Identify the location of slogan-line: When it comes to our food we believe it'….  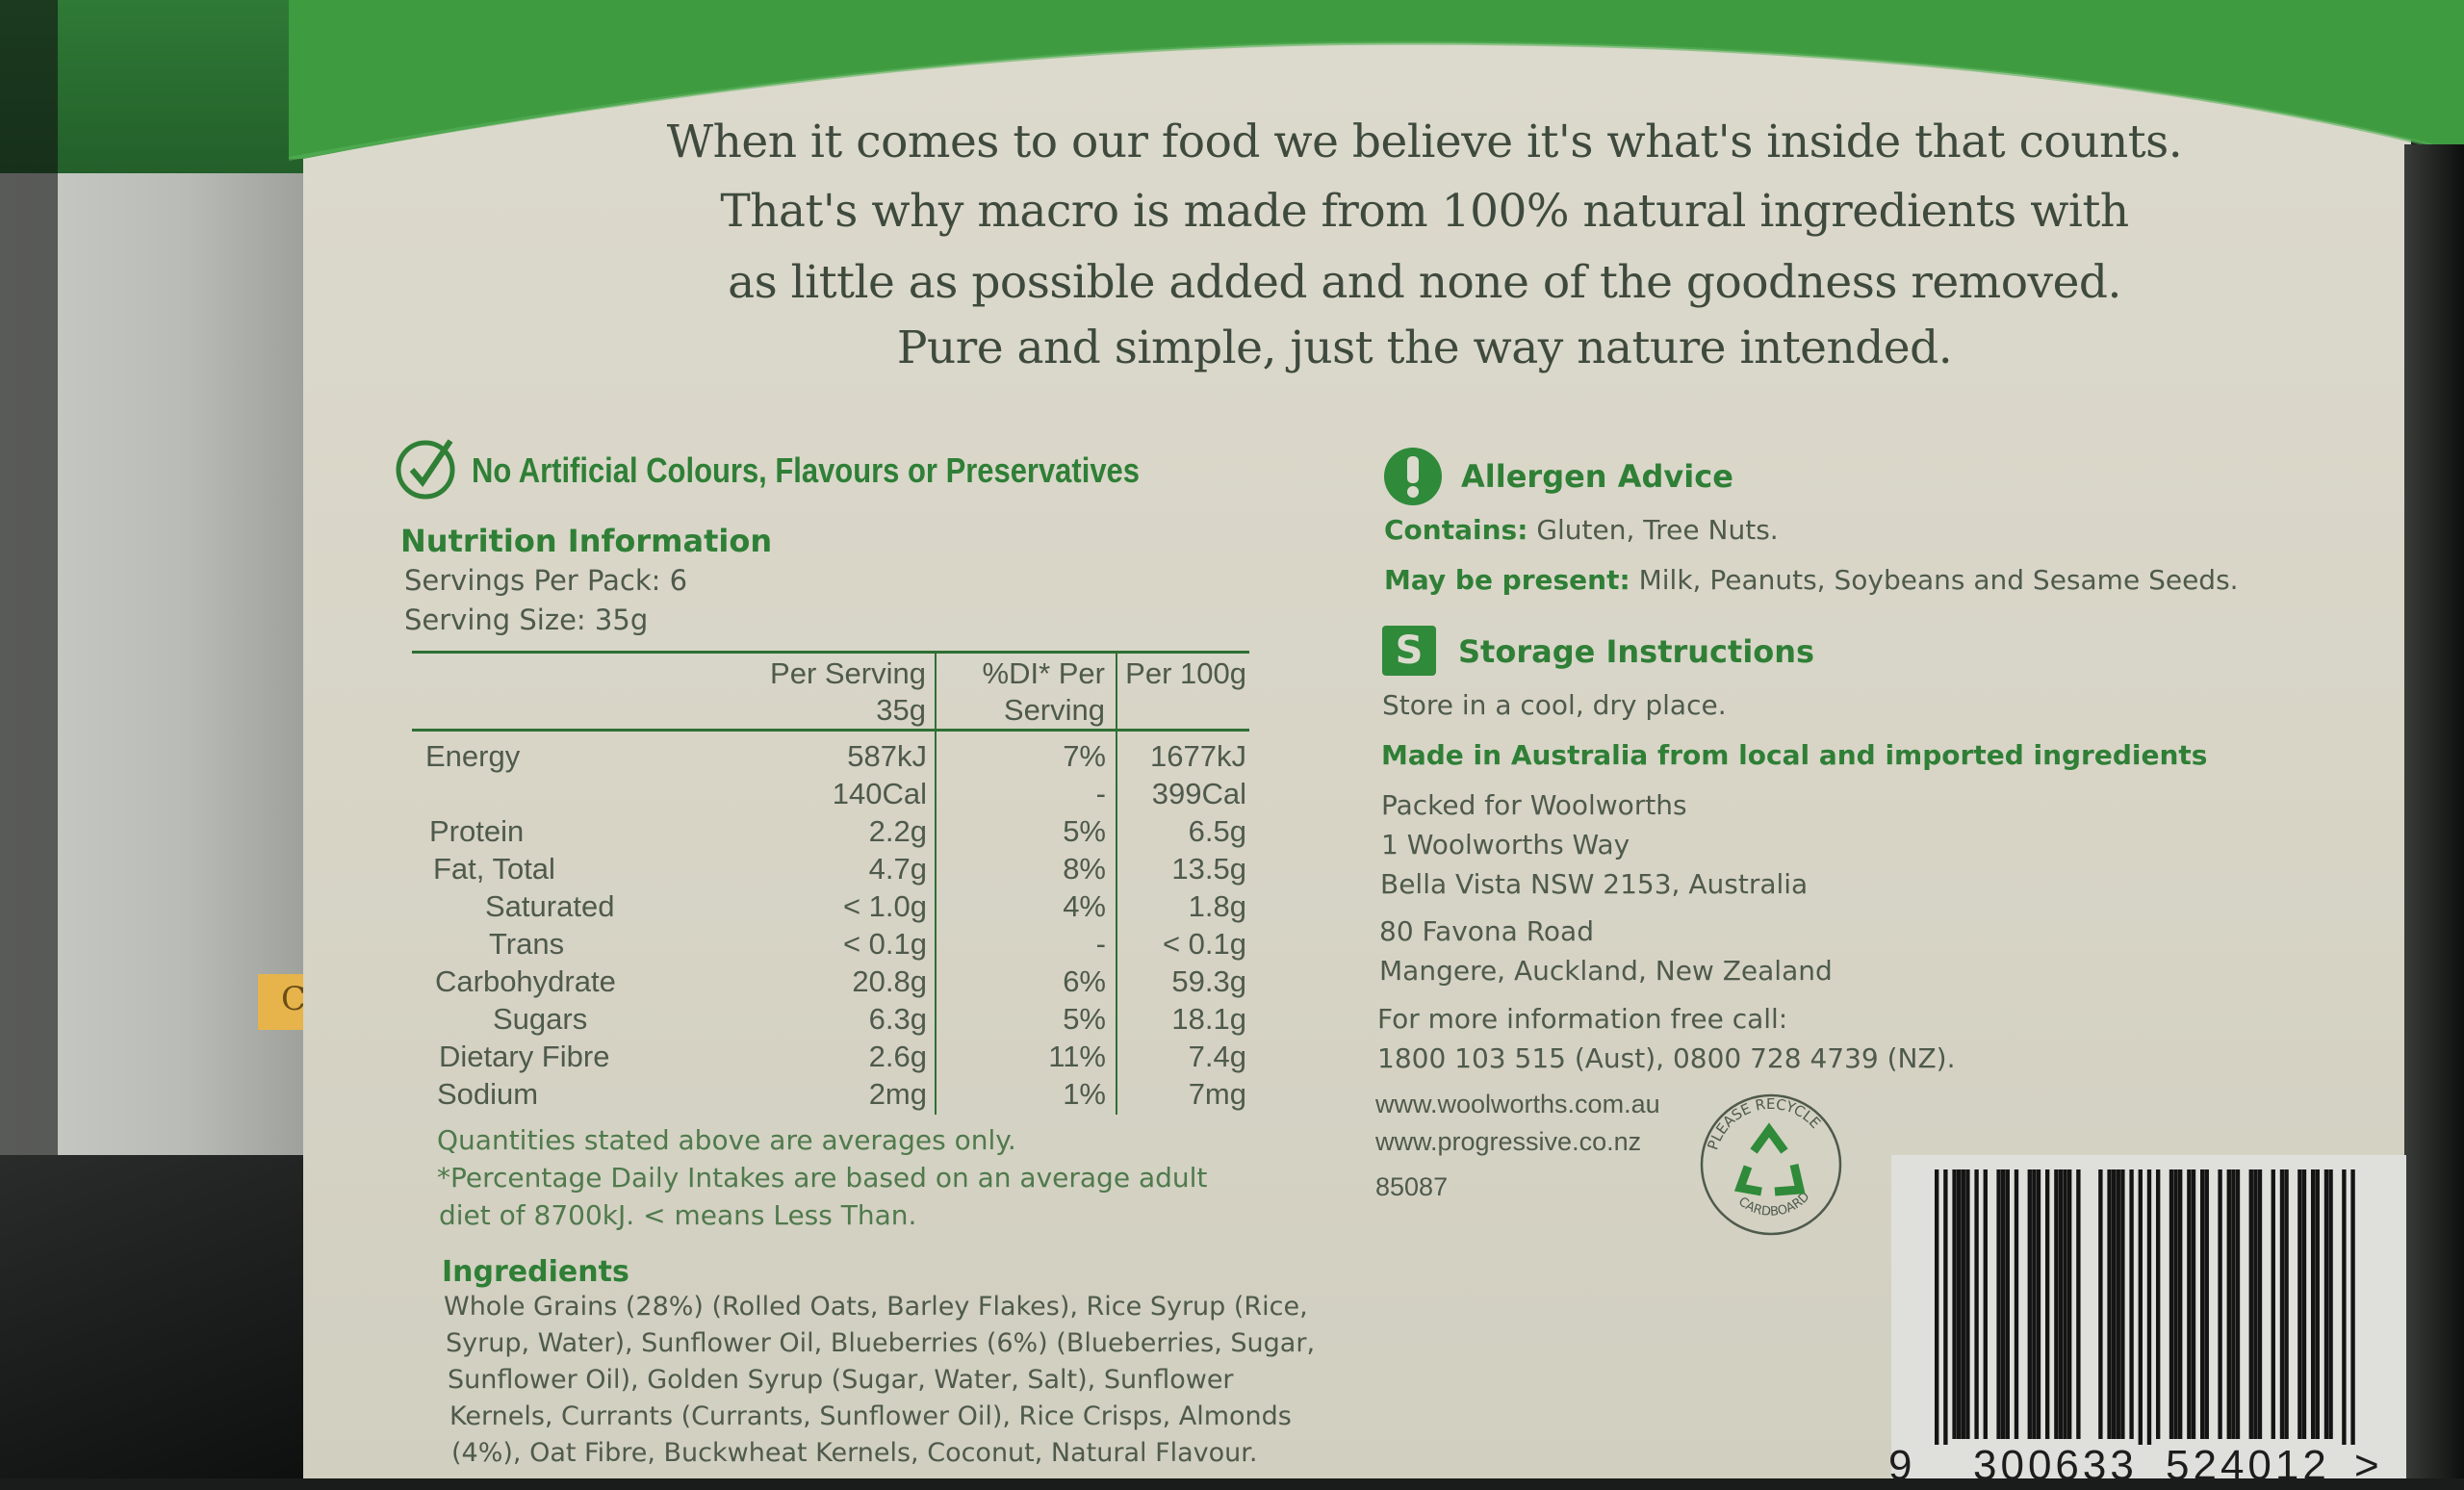
(1424, 142).